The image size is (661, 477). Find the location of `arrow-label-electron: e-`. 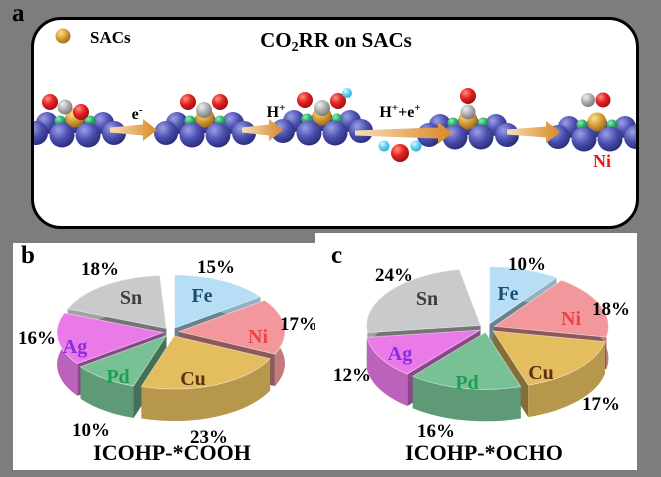

arrow-label-electron: e- is located at coordinates (137, 113).